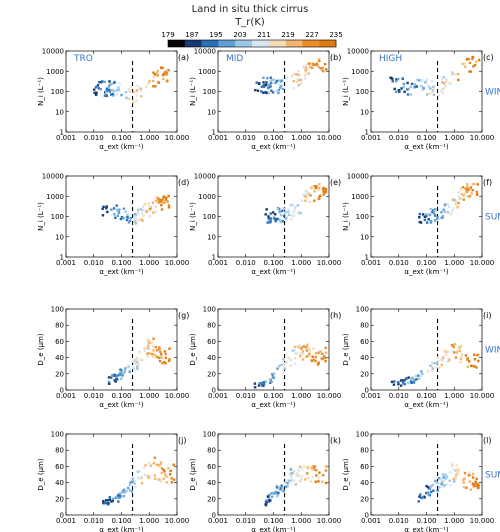  Describe the element at coordinates (251, 35) in the screenshot. I see `colorbar-ticks: 179 187 195 203 211 219 227 235` at that location.